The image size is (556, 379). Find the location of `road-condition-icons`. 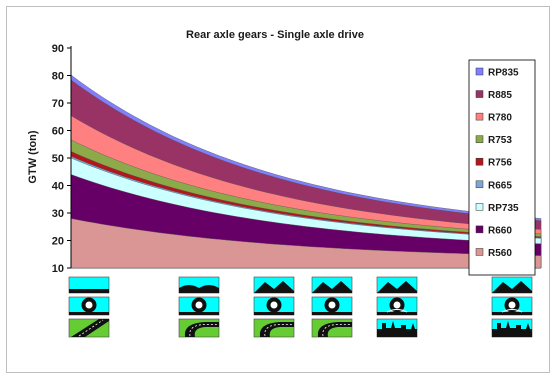

road-condition-icons is located at coordinates (300, 307).